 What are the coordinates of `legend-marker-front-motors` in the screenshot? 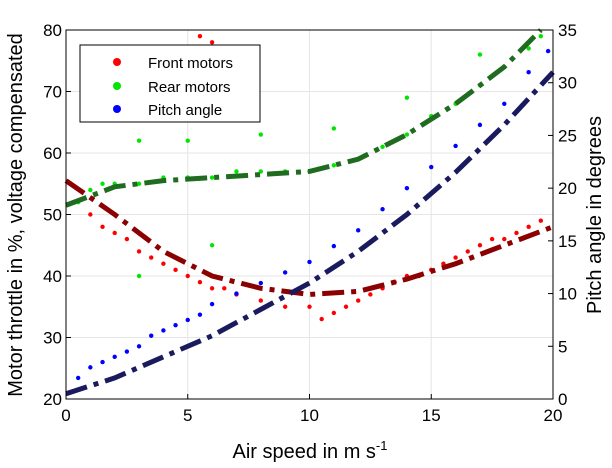 It's located at (117, 62).